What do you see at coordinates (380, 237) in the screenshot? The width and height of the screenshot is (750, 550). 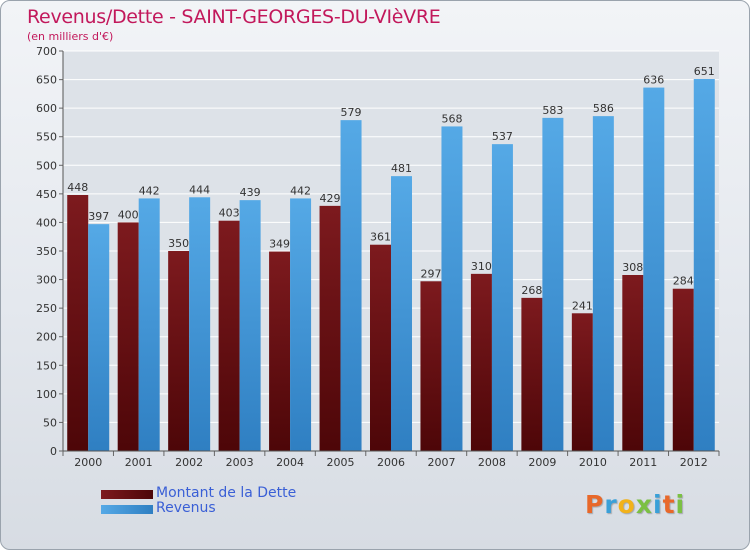 I see `data-label-debt: 361` at bounding box center [380, 237].